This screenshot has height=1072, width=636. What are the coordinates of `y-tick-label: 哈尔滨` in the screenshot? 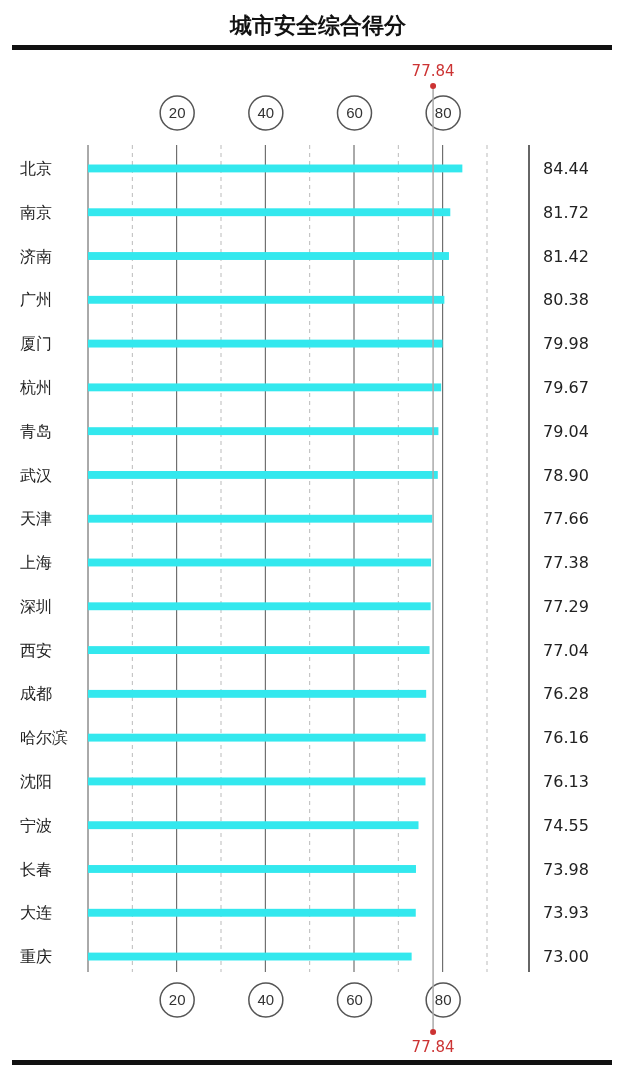 It's located at (44, 738).